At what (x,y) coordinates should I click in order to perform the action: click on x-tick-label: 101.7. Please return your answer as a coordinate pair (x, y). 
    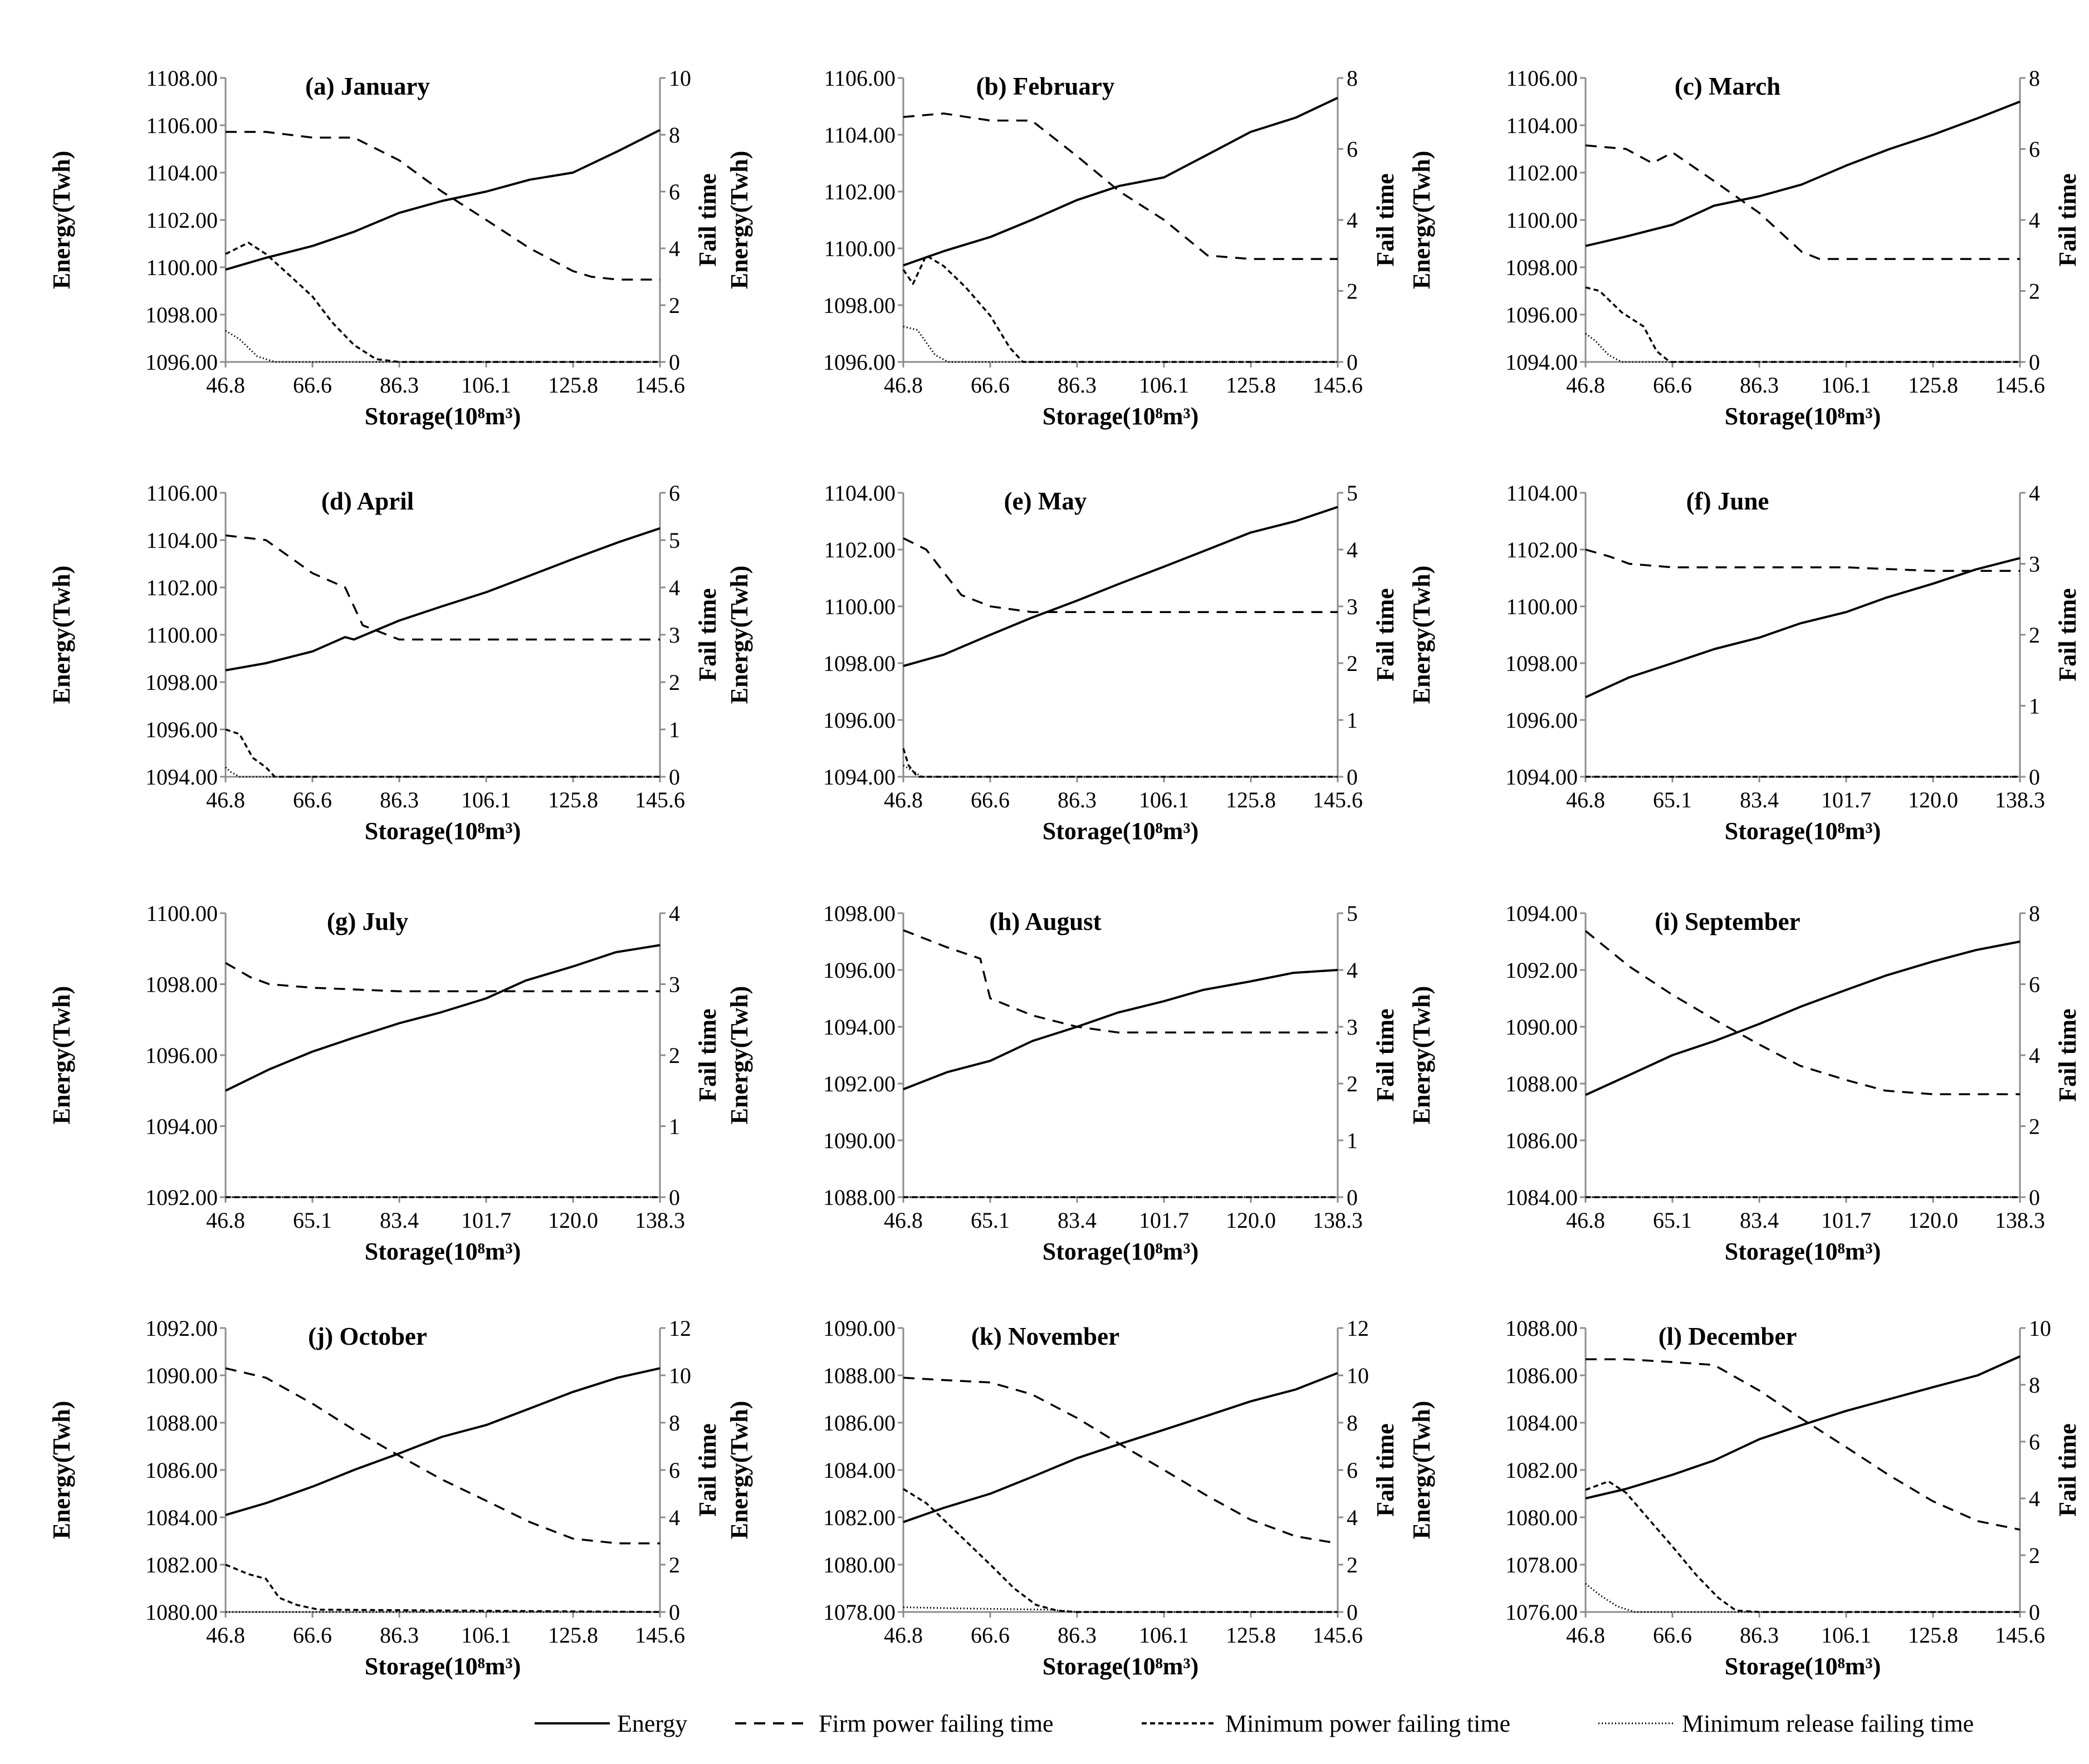
    Looking at the image, I should click on (1846, 1220).